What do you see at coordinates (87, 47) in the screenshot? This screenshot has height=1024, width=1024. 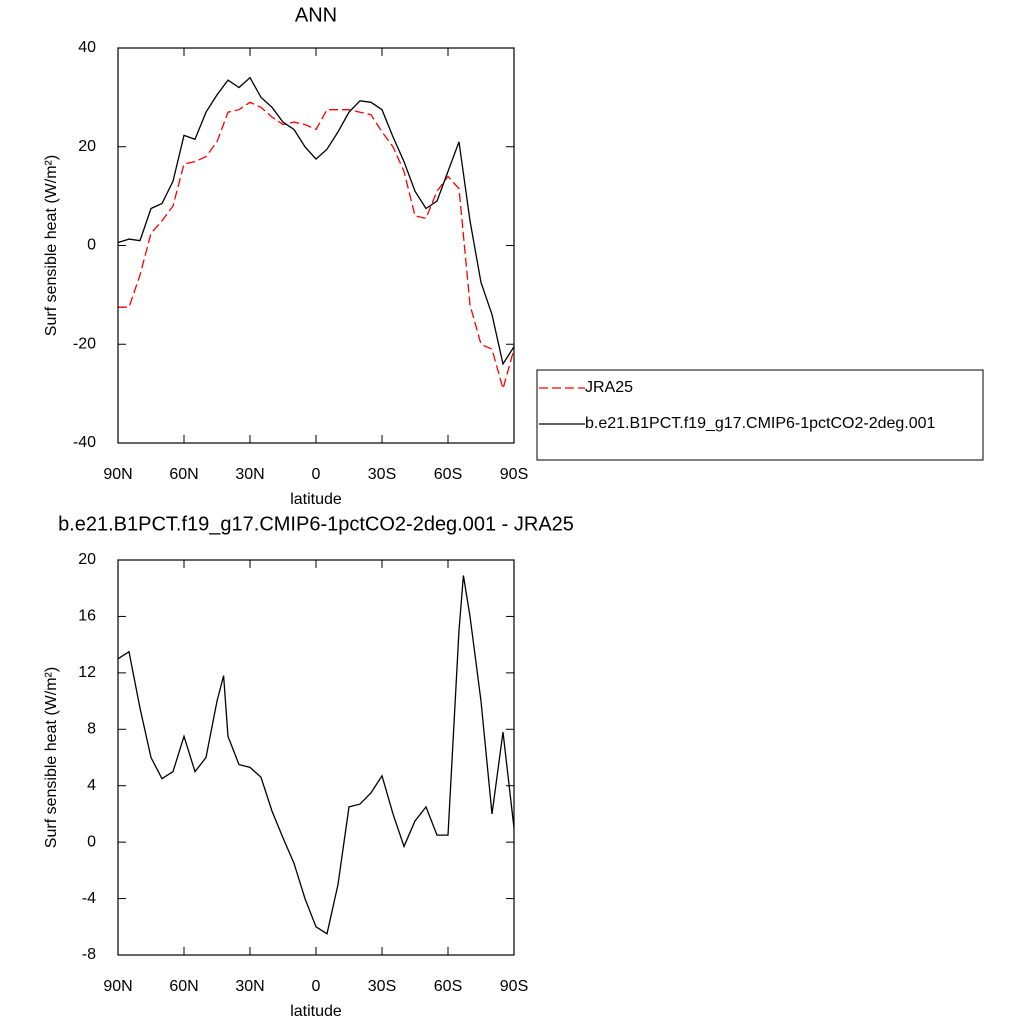 I see `y-tick-label: 40` at bounding box center [87, 47].